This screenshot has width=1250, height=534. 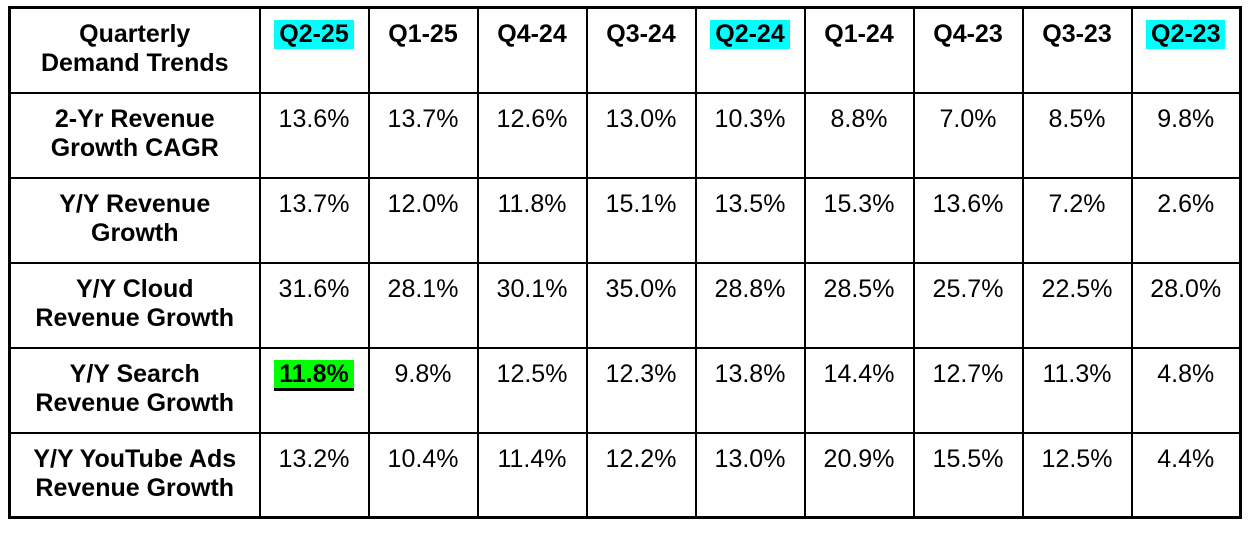 I want to click on value-cell: 11.8%, so click(x=532, y=220).